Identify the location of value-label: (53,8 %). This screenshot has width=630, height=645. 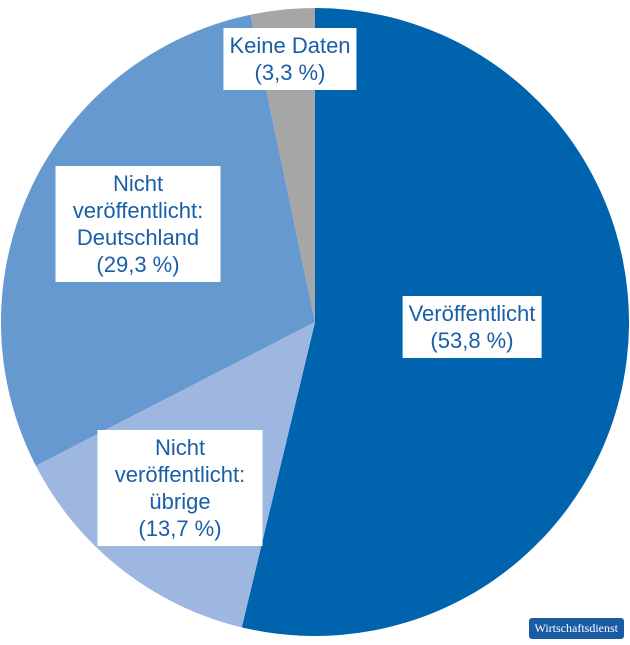
(472, 340).